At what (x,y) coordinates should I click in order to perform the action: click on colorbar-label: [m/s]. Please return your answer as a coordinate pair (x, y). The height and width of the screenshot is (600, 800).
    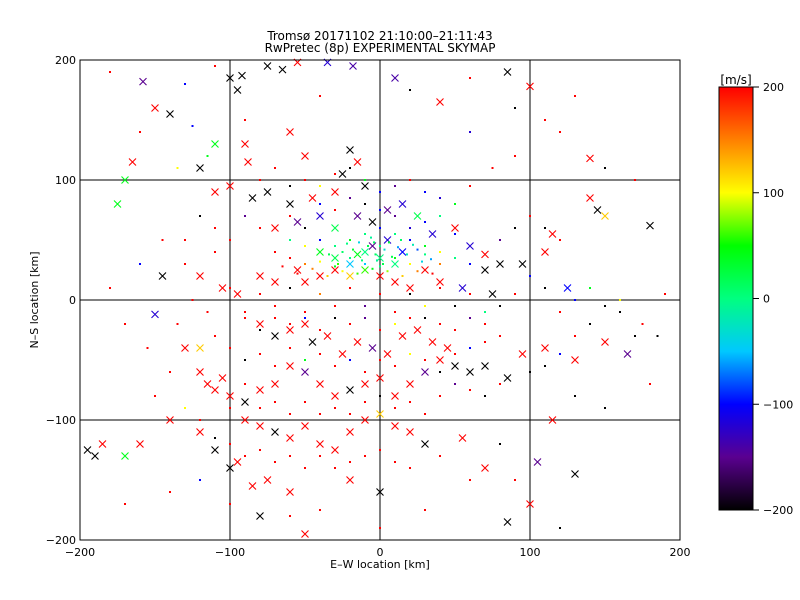
    Looking at the image, I should click on (735, 80).